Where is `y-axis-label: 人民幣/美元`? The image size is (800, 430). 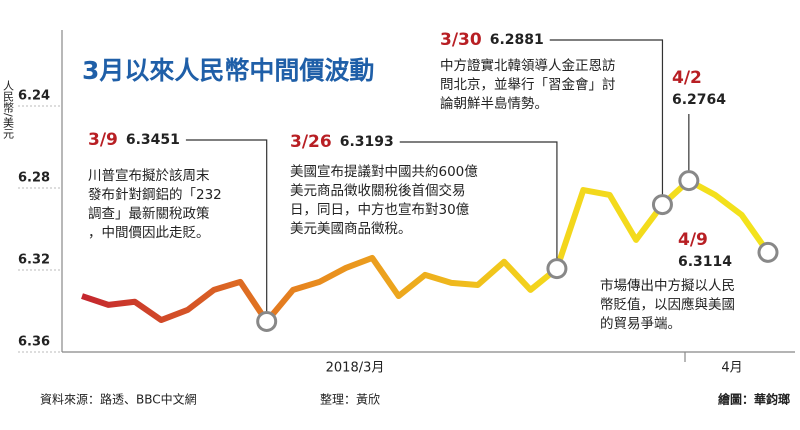
y-axis-label: 人民幣/美元 is located at coordinates (8, 109).